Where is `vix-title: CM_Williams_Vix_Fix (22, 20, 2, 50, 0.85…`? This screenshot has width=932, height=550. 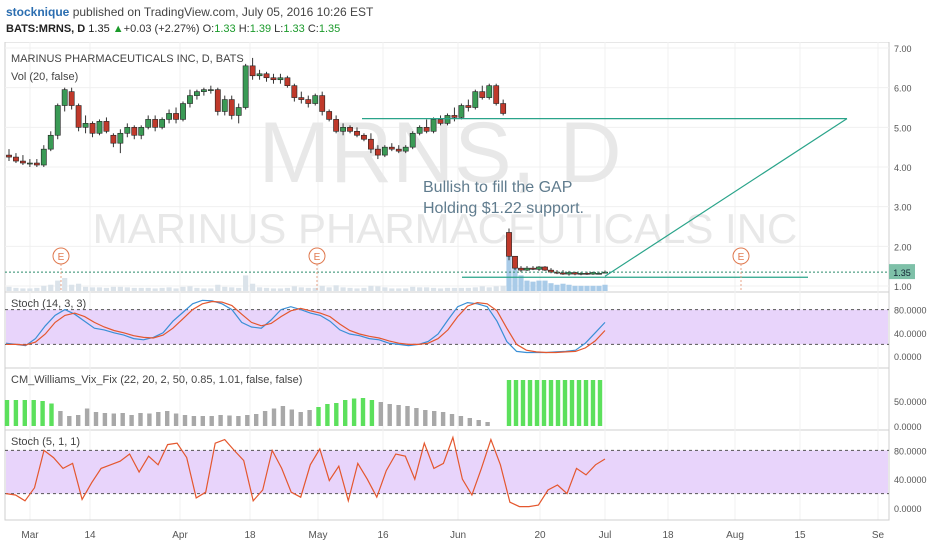 vix-title: CM_Williams_Vix_Fix (22, 20, 2, 50, 0.85… is located at coordinates (156, 380).